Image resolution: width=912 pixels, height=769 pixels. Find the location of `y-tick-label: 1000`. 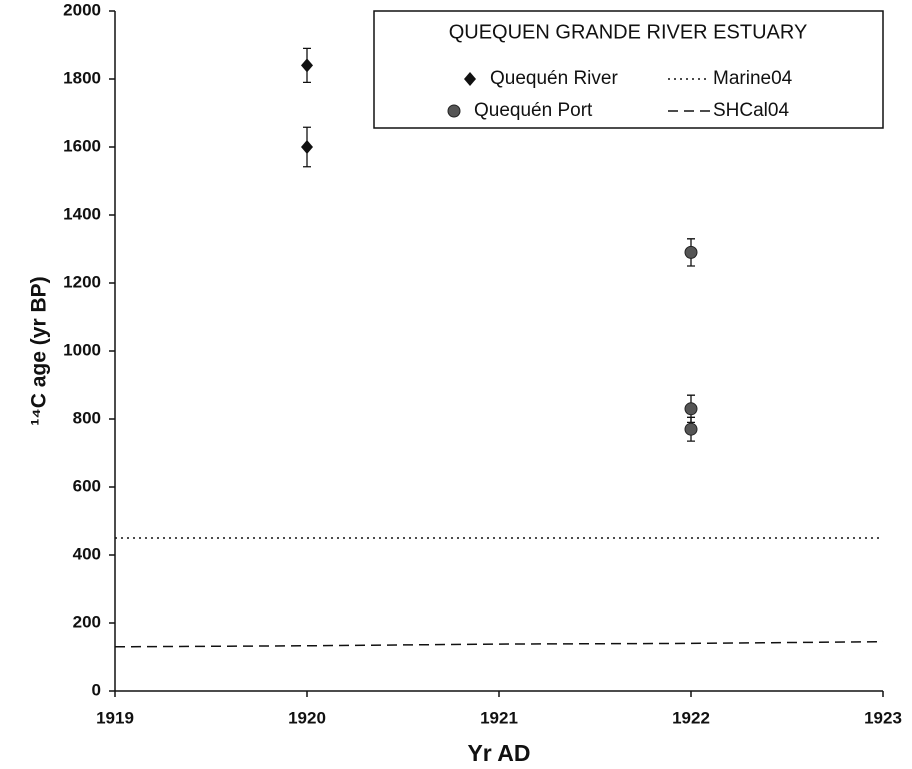

y-tick-label: 1000 is located at coordinates (82, 349).